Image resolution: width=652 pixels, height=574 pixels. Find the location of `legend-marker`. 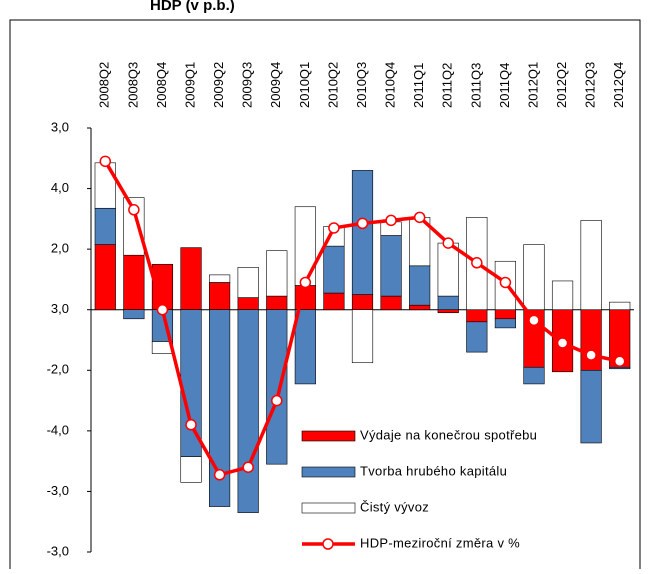

legend-marker is located at coordinates (328, 544).